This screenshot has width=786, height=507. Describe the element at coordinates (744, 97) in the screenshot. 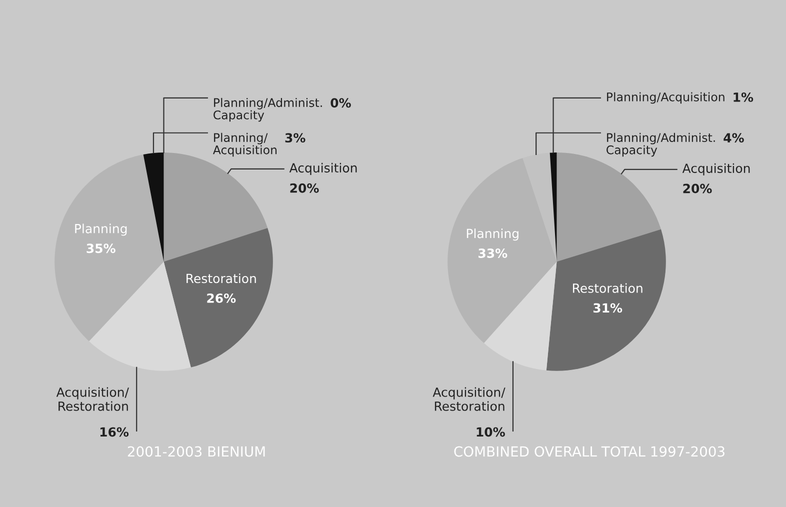

I see `data-label: 1%` at that location.